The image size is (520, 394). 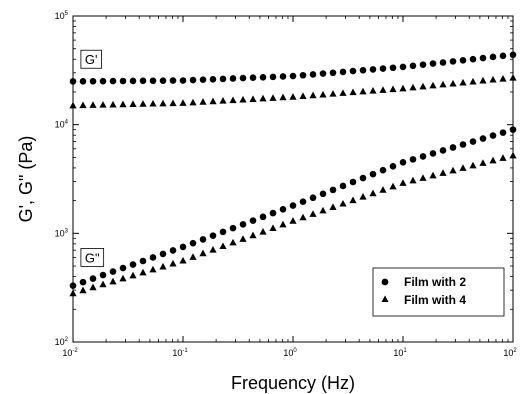 I want to click on annotation-gdoubleprime-box, so click(x=92, y=257).